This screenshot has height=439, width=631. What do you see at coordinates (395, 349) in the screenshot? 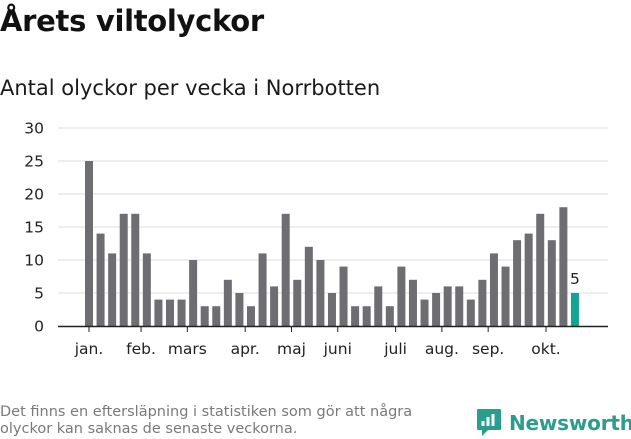
I see `x-tick-label-month: juli` at bounding box center [395, 349].